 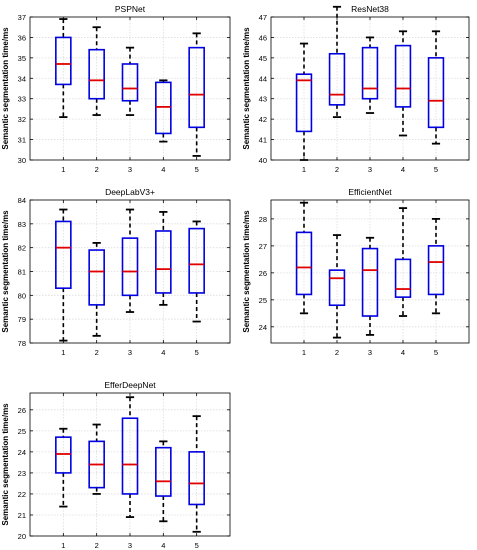 I want to click on y-tick-label: 25, so click(x=22, y=431).